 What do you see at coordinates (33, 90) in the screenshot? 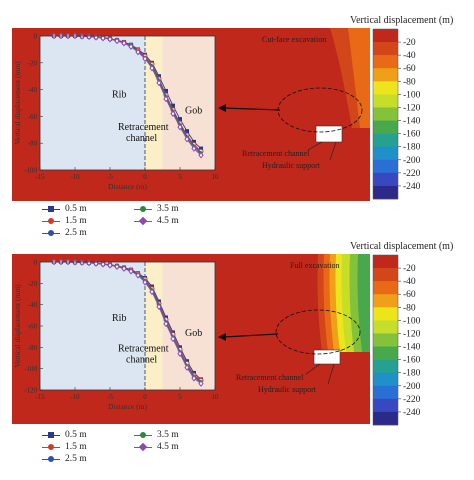
I see `y-tick-label: -40` at bounding box center [33, 90].